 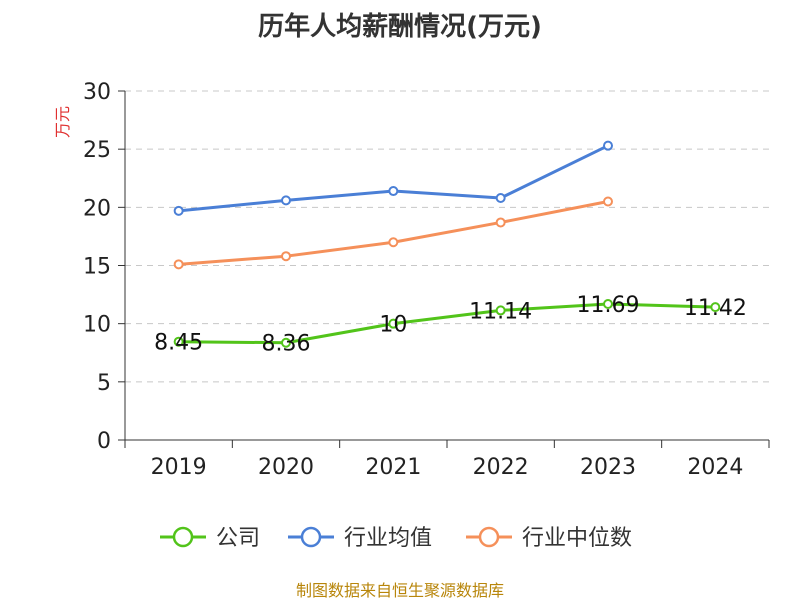 What do you see at coordinates (238, 538) in the screenshot?
I see `legend-label: 公司` at bounding box center [238, 538].